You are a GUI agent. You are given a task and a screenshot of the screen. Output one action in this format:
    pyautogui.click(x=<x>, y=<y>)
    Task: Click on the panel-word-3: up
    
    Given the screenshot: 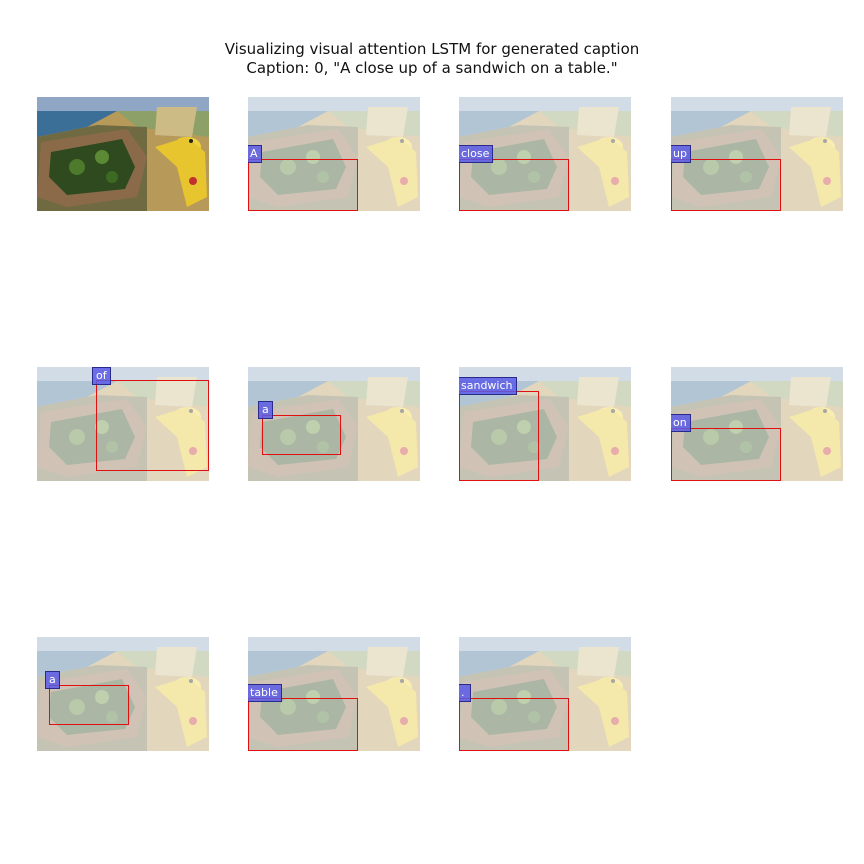 What is the action you would take?
    pyautogui.click(x=757, y=154)
    